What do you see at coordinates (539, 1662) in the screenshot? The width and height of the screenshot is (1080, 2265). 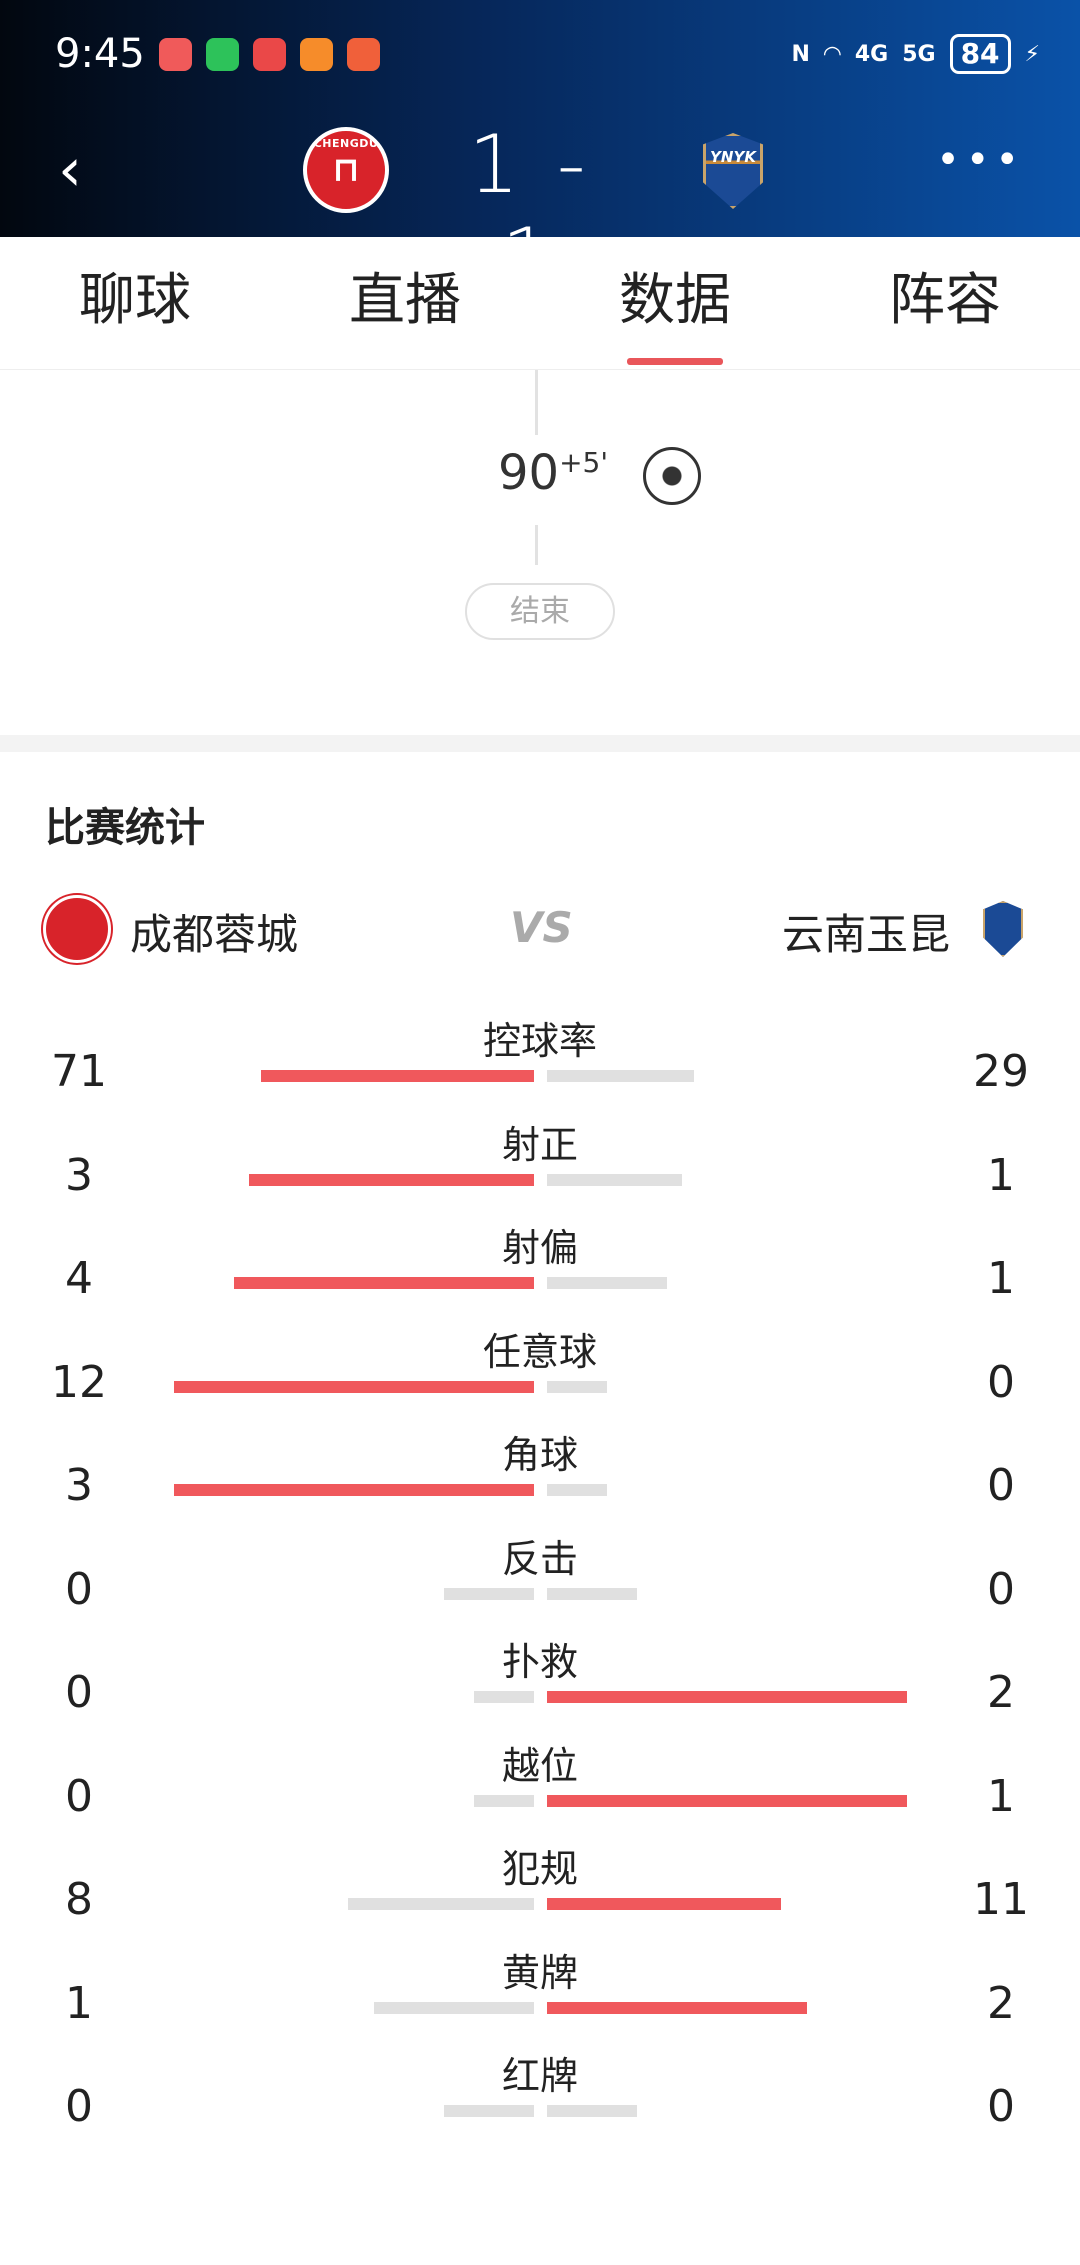 I see `stat-label: 扑救` at bounding box center [539, 1662].